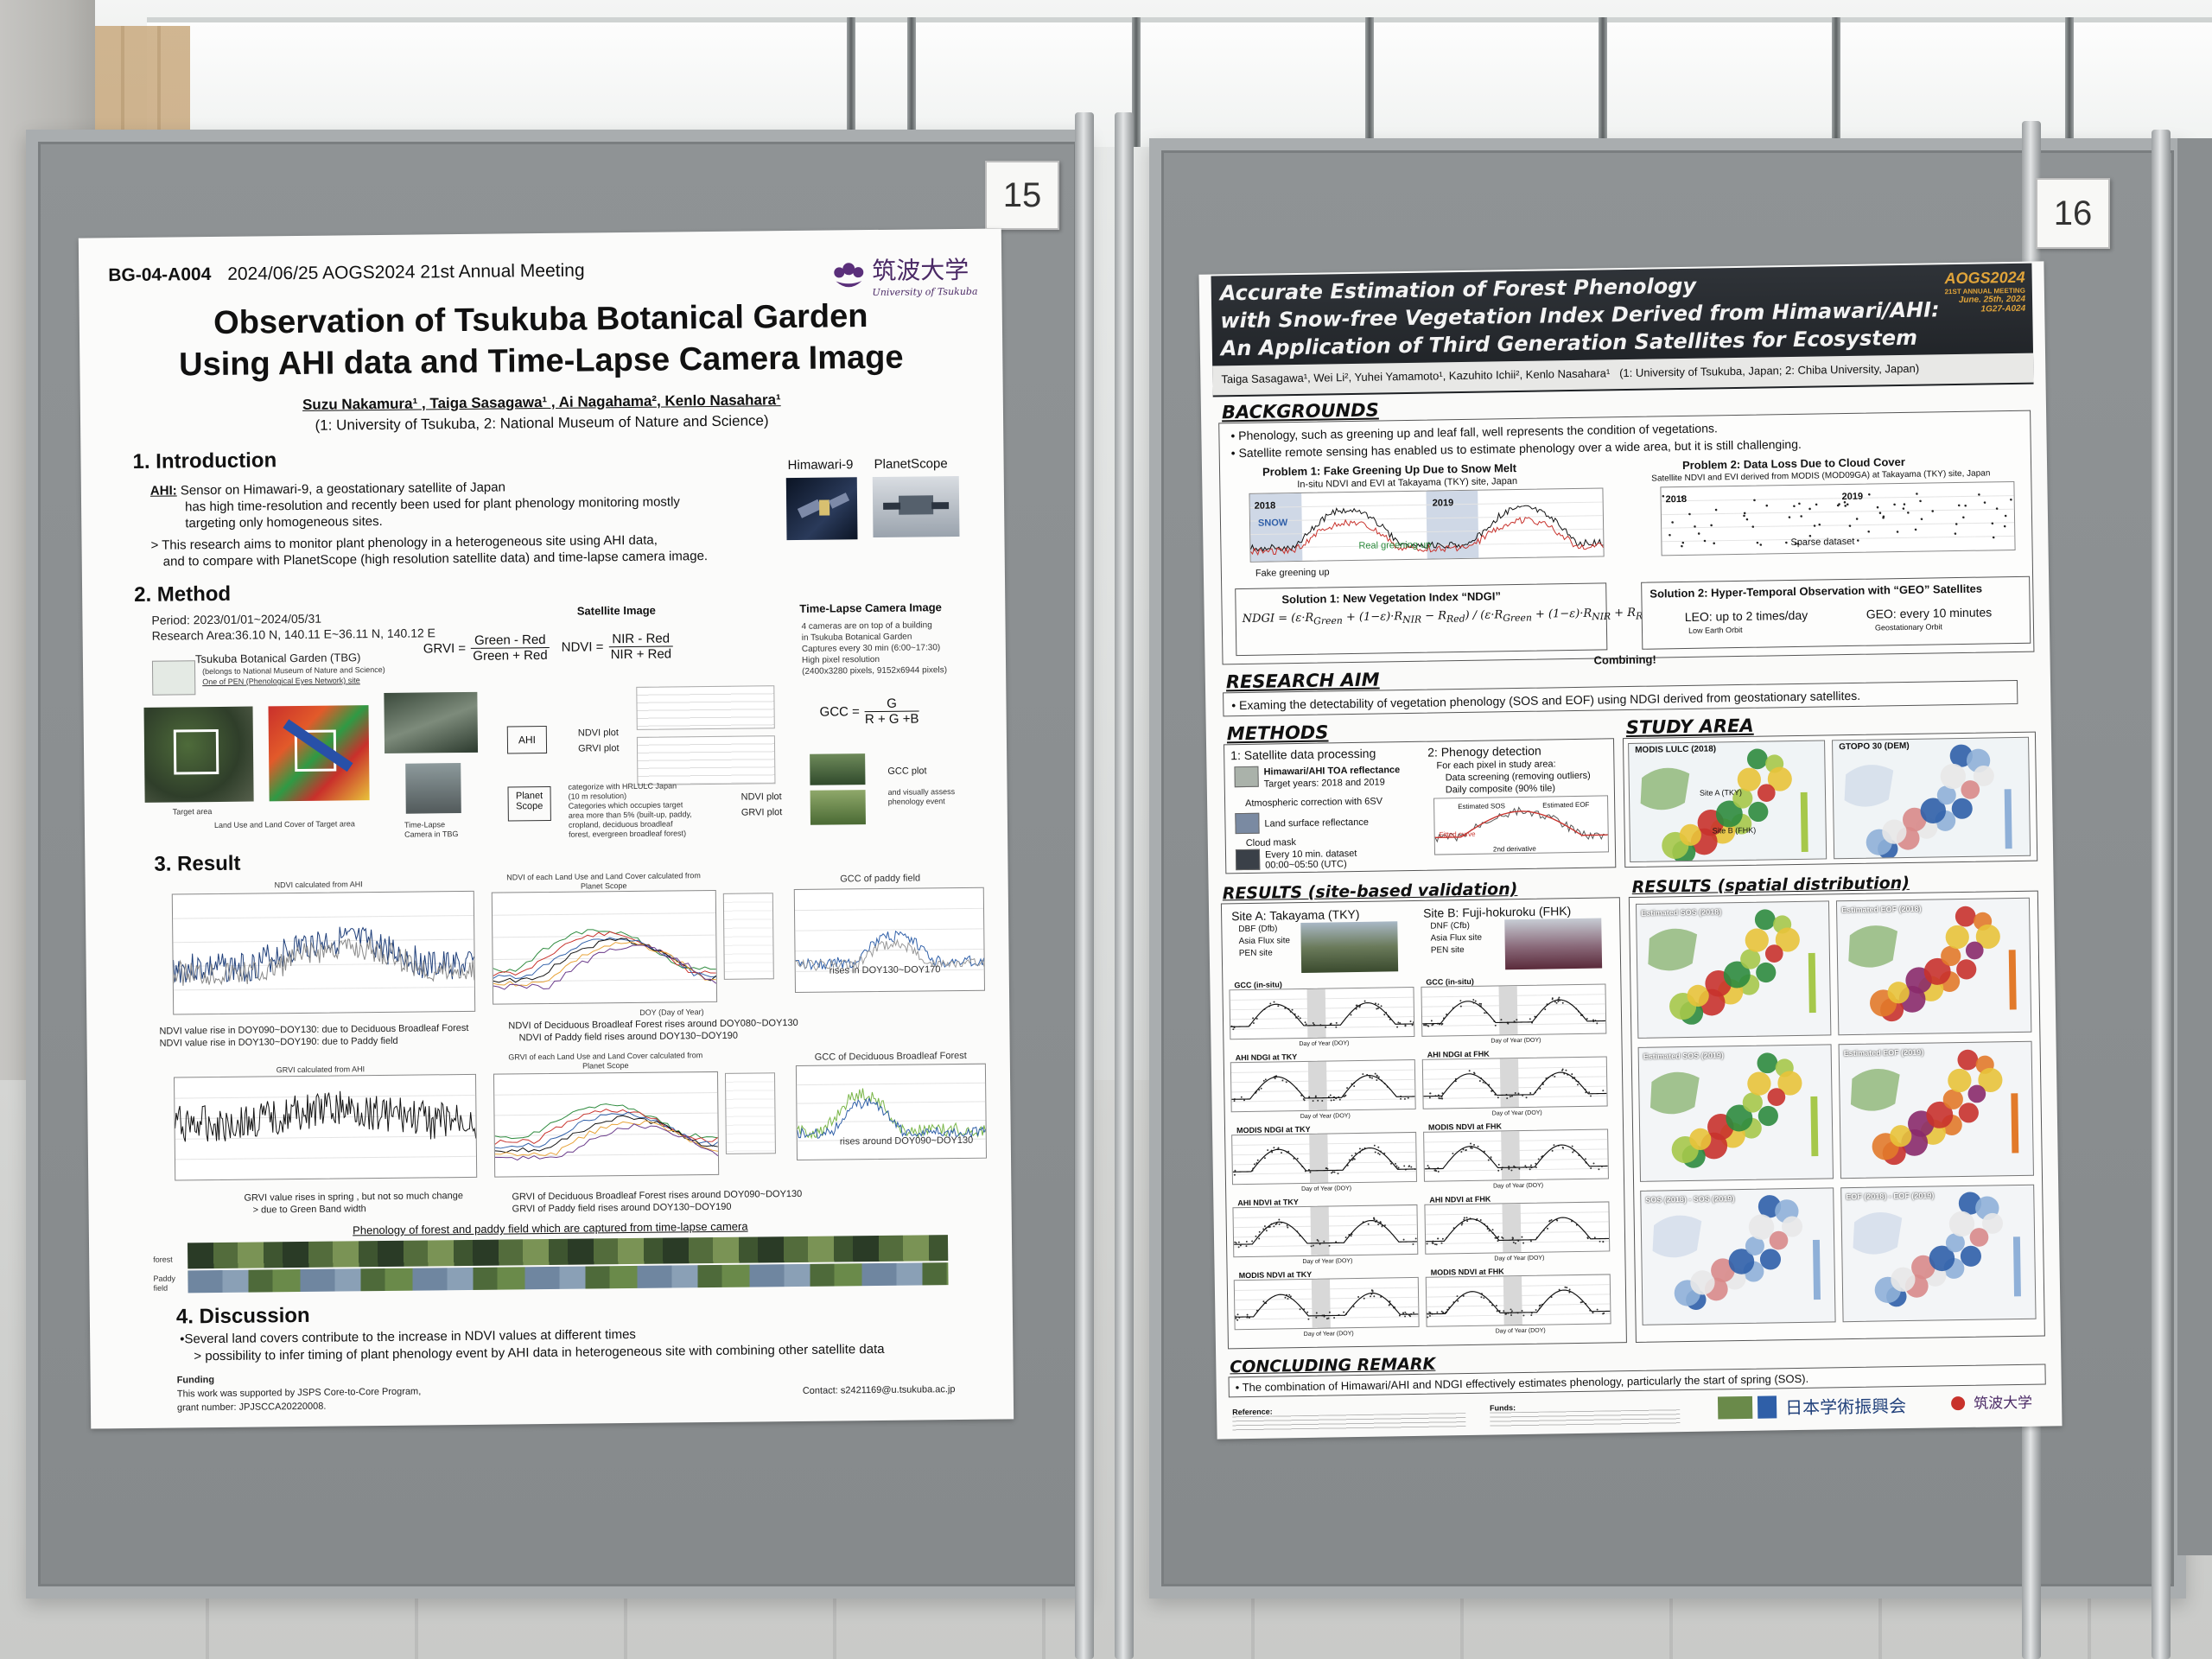 The height and width of the screenshot is (1659, 2212). What do you see at coordinates (891, 1111) in the screenshot?
I see `gcc-dbf-plot` at bounding box center [891, 1111].